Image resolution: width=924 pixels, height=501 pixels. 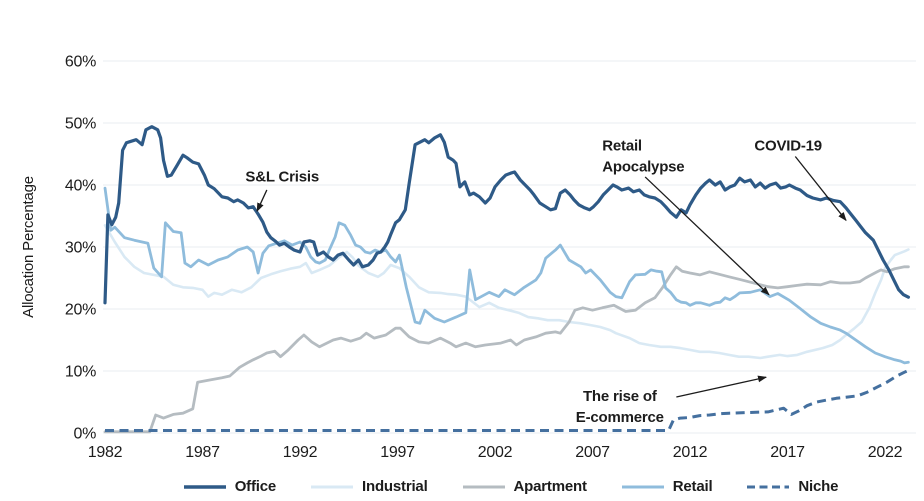 What do you see at coordinates (395, 486) in the screenshot?
I see `legend-label-industrial: Industrial` at bounding box center [395, 486].